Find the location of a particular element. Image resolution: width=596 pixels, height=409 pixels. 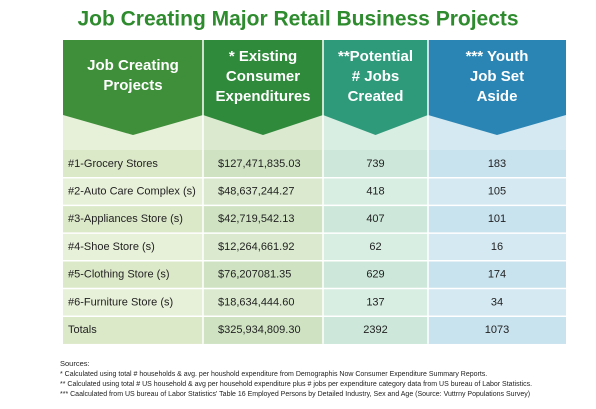

column-header: # Jobs is located at coordinates (376, 76).